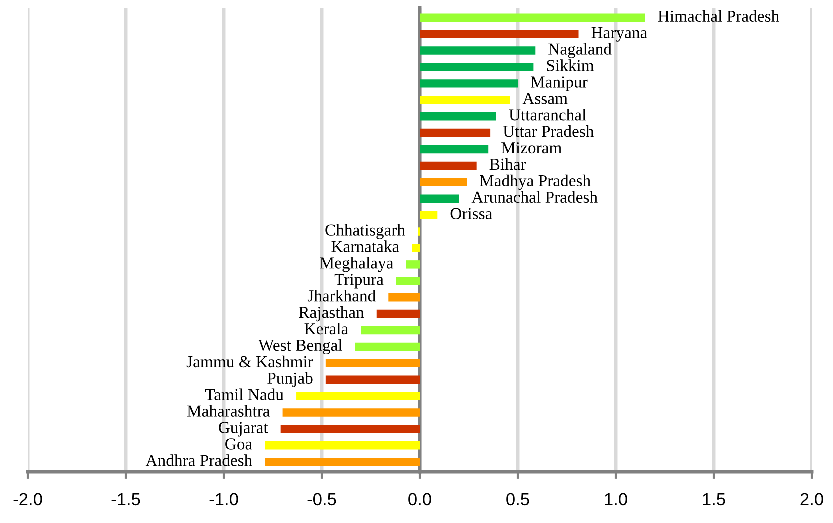 This screenshot has height=523, width=833. I want to click on x-tick-label: -1.0, so click(224, 499).